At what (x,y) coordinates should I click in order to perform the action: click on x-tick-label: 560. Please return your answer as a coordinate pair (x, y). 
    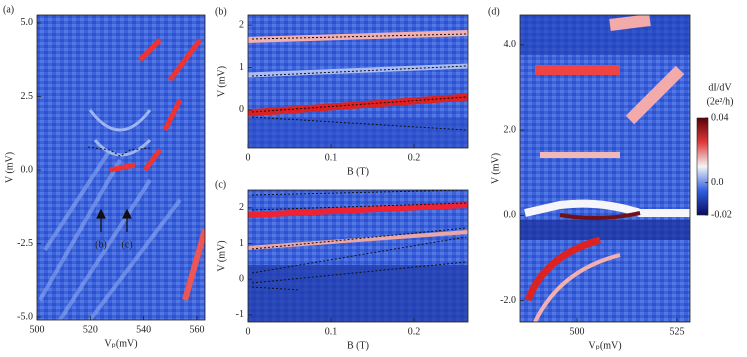
    Looking at the image, I should click on (197, 329).